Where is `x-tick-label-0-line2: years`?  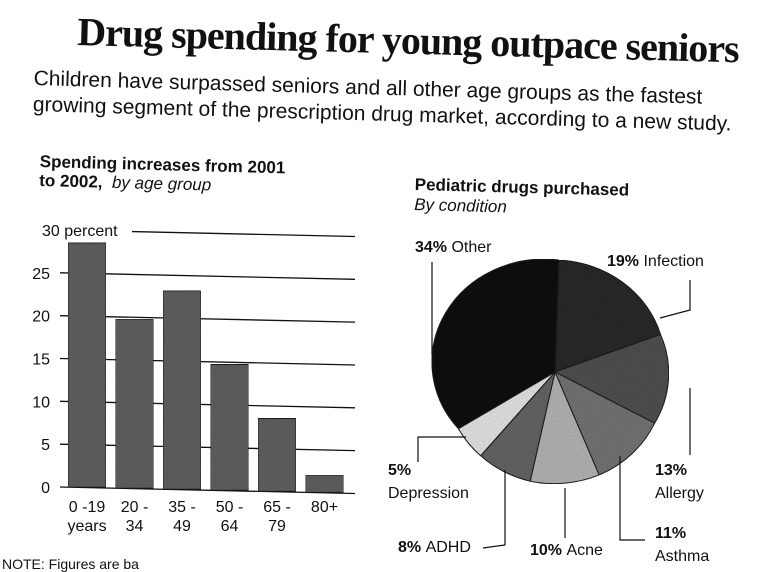
x-tick-label-0-line2: years is located at coordinates (86, 526).